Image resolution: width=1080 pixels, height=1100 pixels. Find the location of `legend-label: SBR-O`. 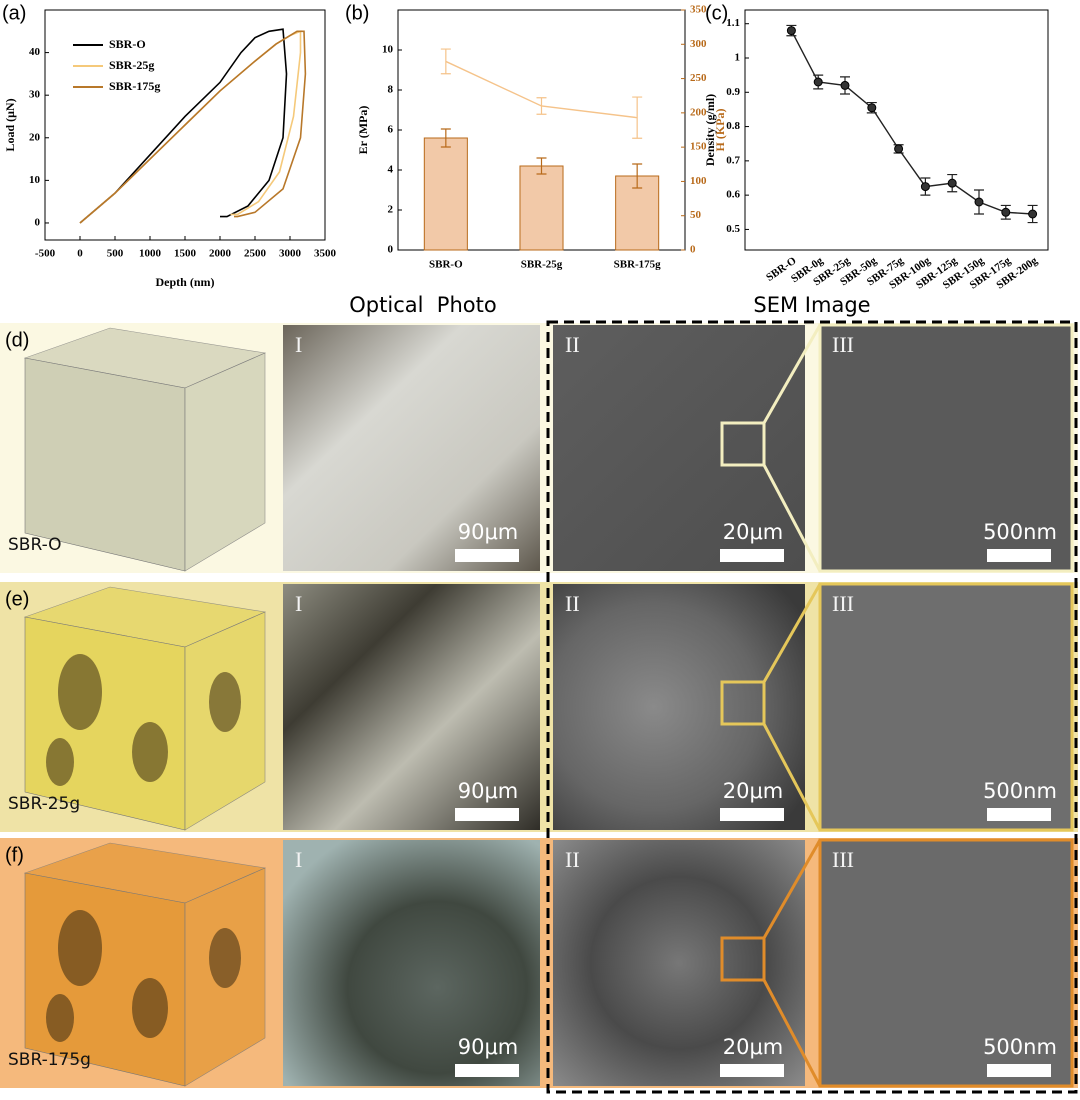

legend-label: SBR-O is located at coordinates (127, 44).